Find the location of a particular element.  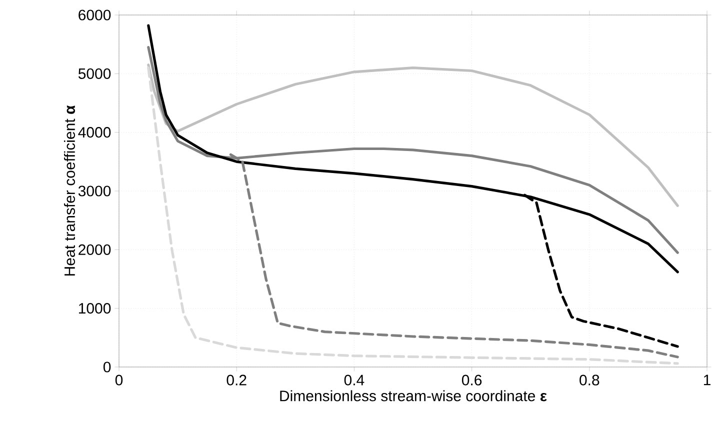

y-tick-label: 5000 is located at coordinates (94, 73).